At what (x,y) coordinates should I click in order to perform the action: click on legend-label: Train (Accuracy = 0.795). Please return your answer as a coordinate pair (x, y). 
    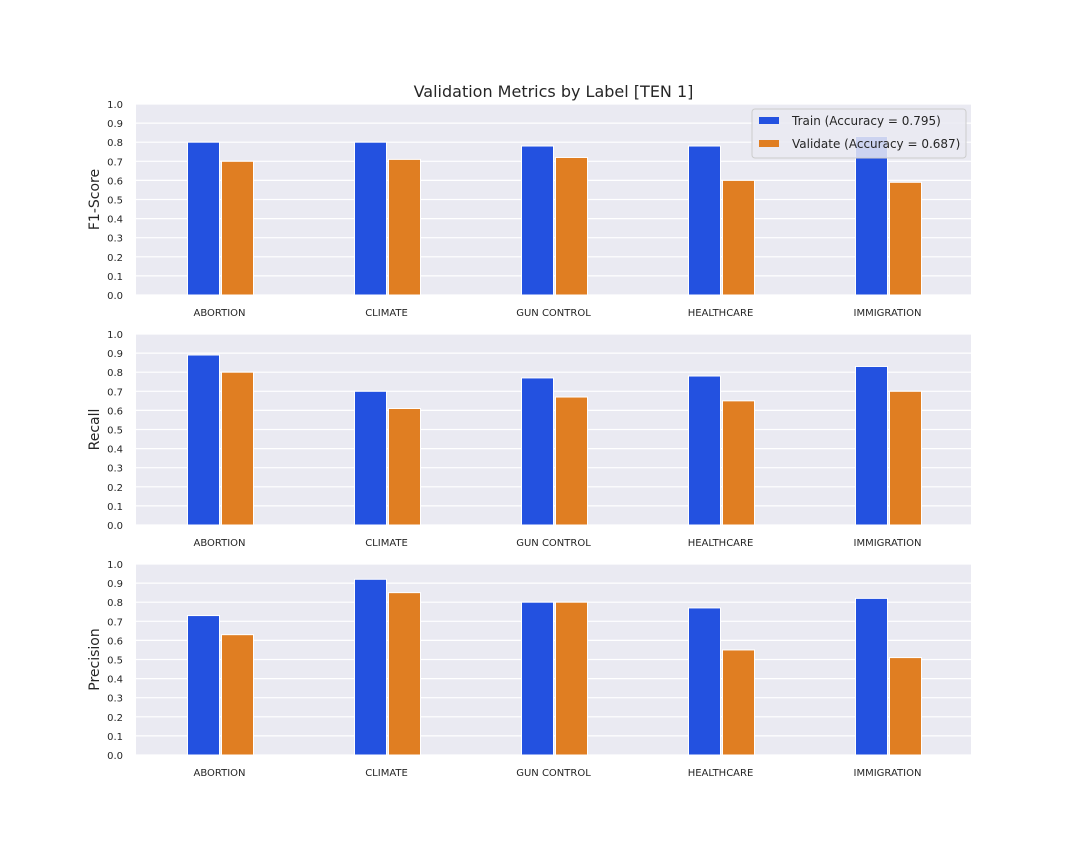
    Looking at the image, I should click on (866, 121).